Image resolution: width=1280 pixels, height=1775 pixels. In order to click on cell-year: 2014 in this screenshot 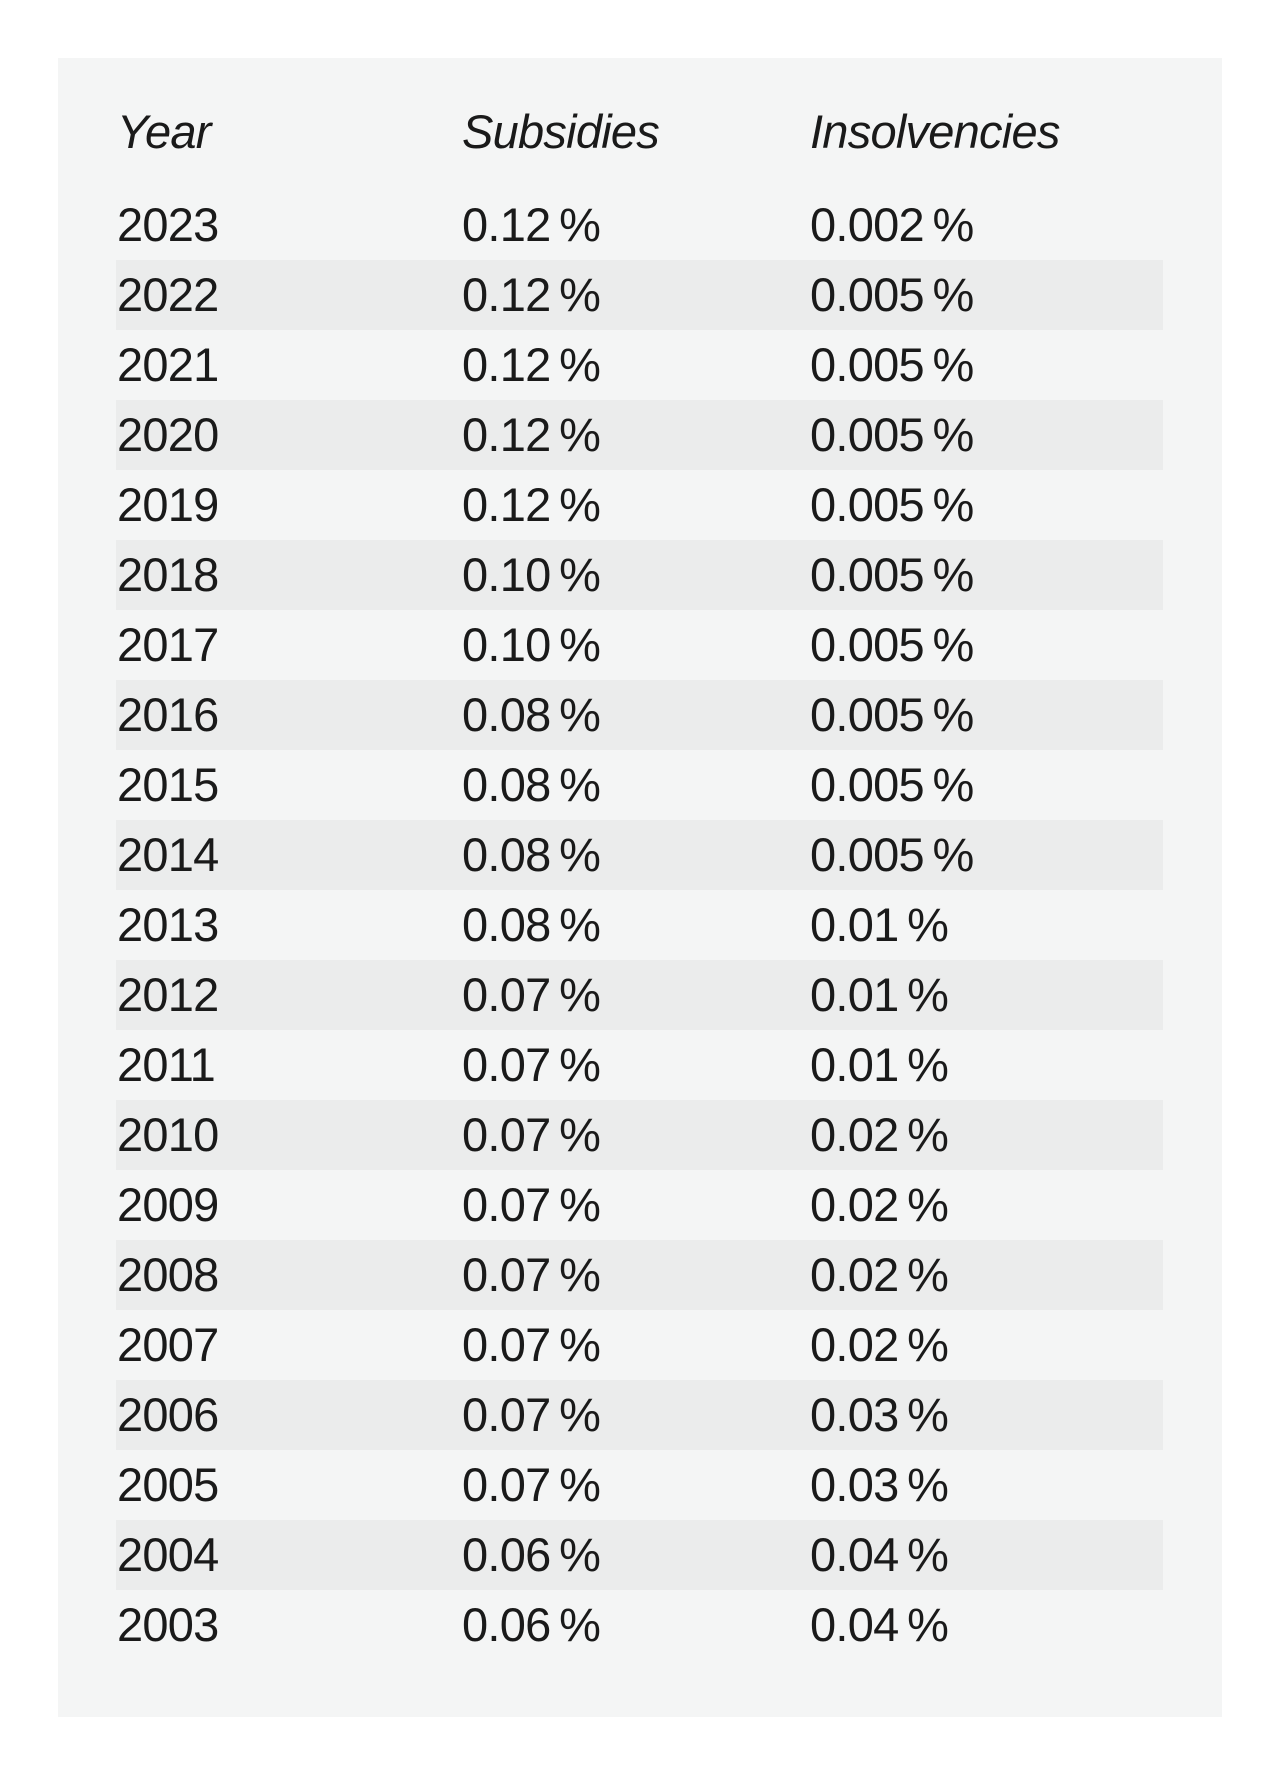, I will do `click(168, 854)`.